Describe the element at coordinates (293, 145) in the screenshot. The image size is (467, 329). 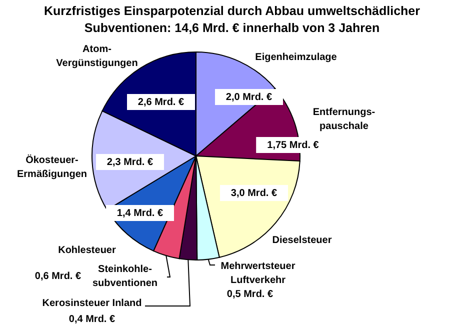
I see `data-label: 1,75 Mrd. €` at that location.